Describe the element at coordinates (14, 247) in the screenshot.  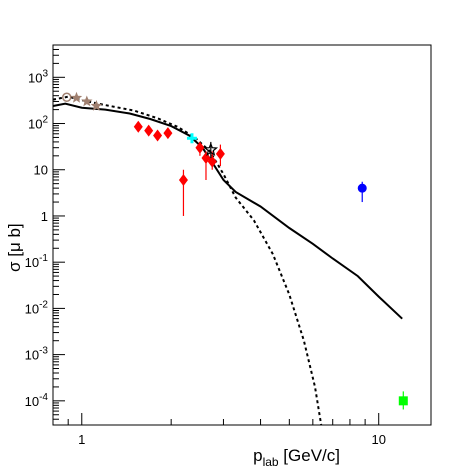
I see `y-axis-title: σ [μ b]` at that location.